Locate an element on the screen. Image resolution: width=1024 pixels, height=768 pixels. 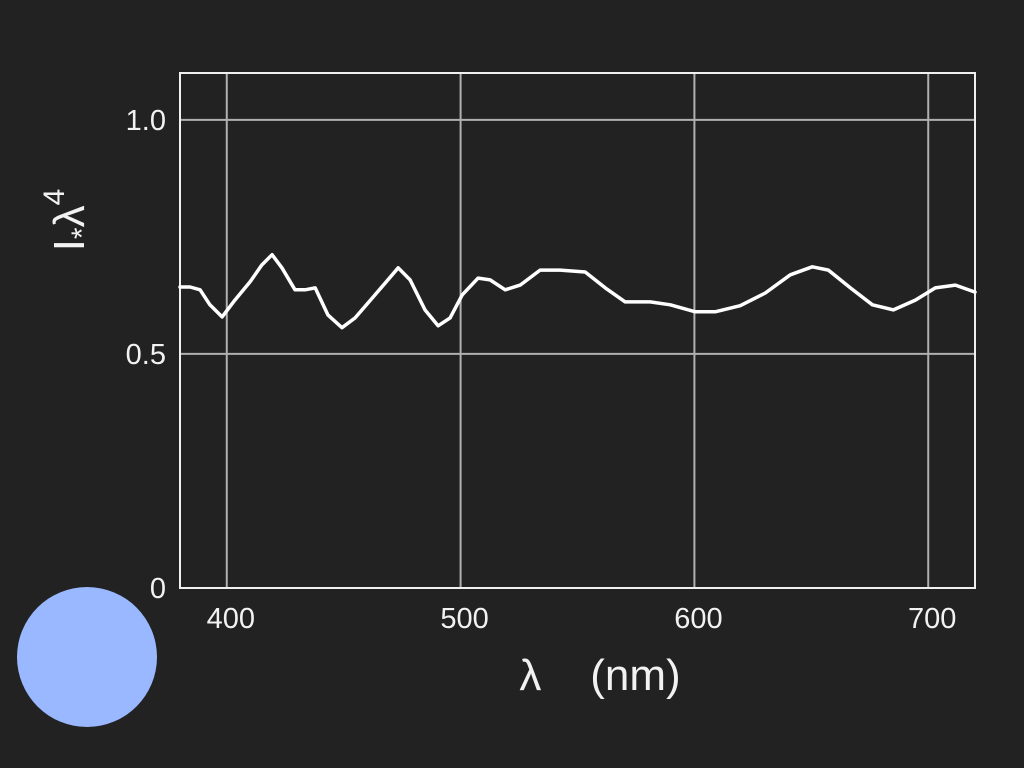
plot-marks is located at coordinates (577, 291).